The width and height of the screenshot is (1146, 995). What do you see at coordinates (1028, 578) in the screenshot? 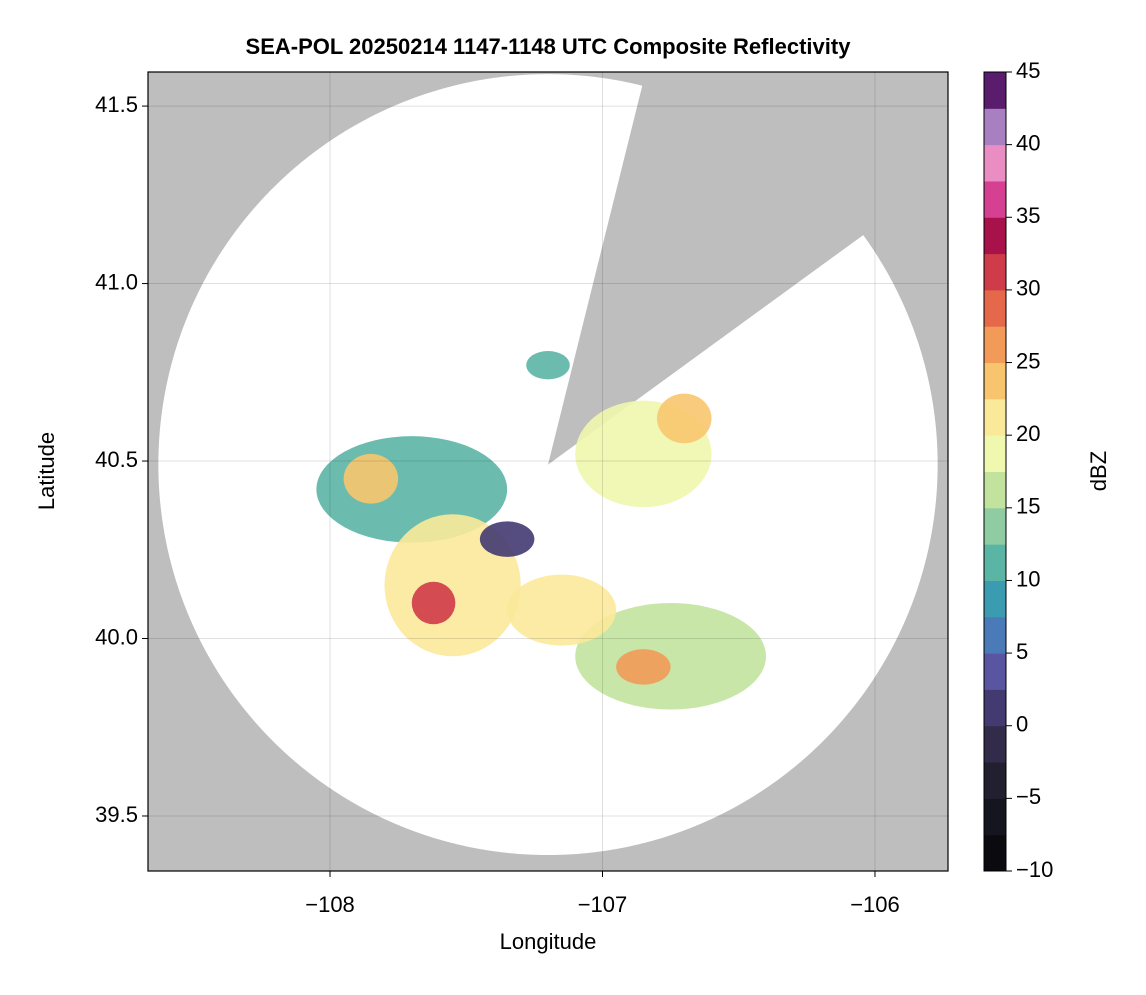
I see `colorbar-tick-label: 10` at bounding box center [1028, 578].